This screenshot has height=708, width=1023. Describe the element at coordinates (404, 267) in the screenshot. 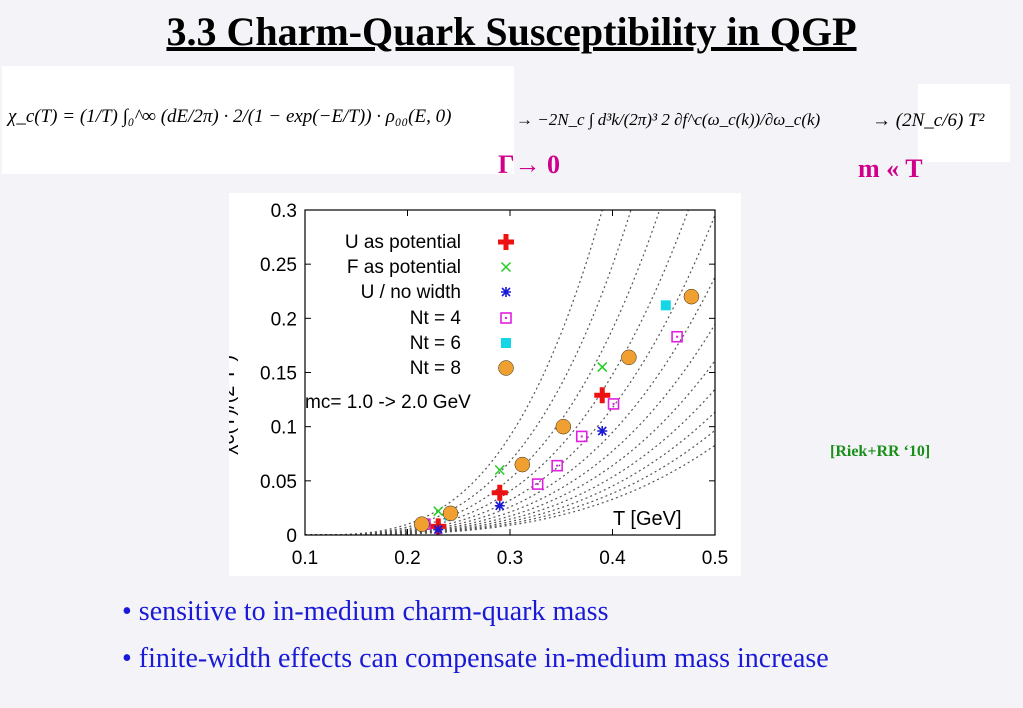

I see `legend-label: F as potential` at that location.